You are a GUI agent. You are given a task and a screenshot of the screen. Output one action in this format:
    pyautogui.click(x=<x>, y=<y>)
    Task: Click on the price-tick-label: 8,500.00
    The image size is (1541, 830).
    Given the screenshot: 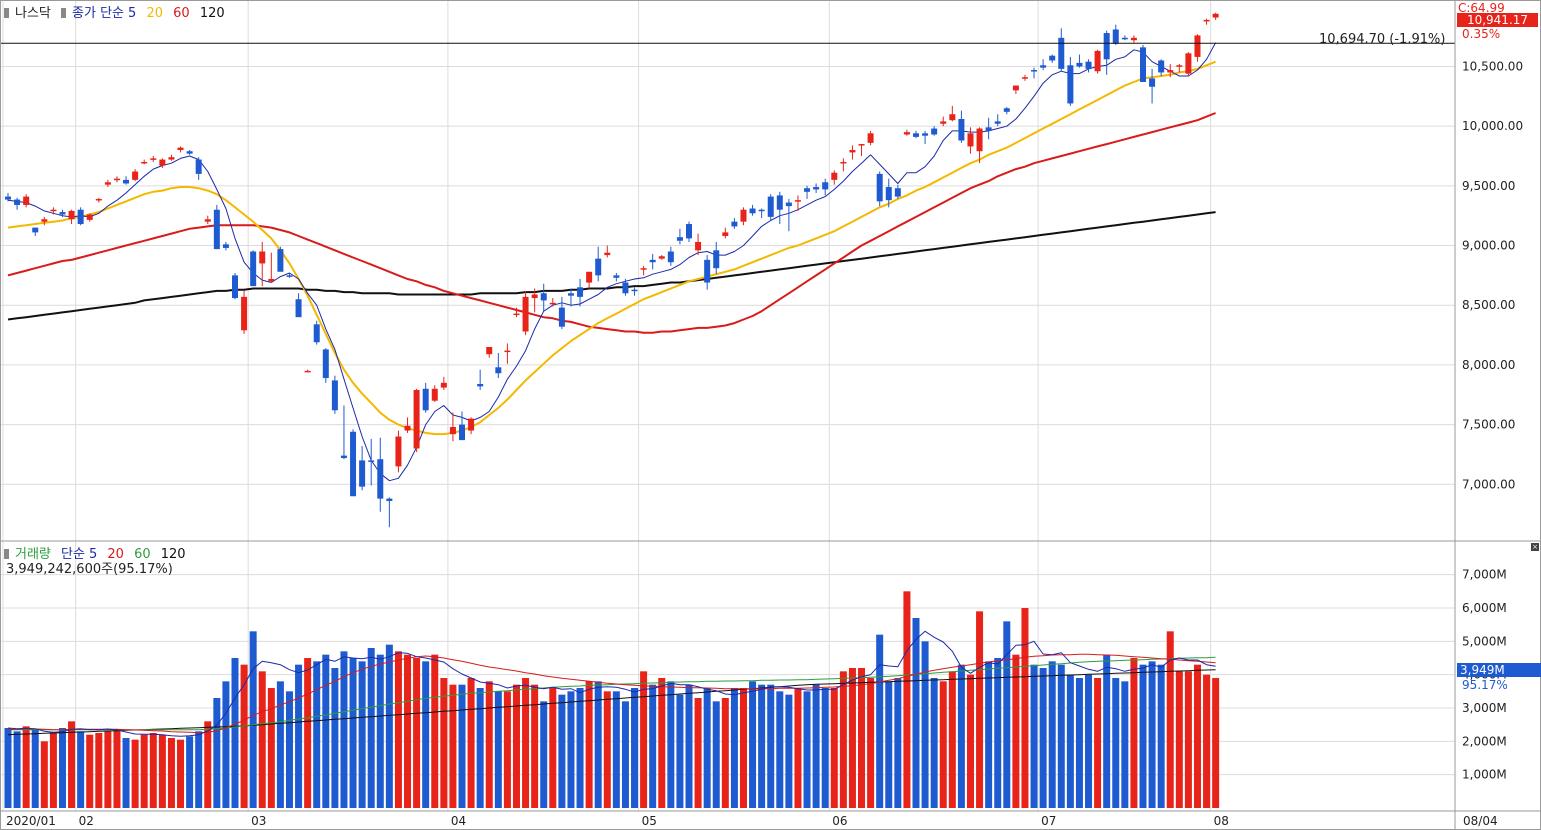 What is the action you would take?
    pyautogui.click(x=1488, y=305)
    